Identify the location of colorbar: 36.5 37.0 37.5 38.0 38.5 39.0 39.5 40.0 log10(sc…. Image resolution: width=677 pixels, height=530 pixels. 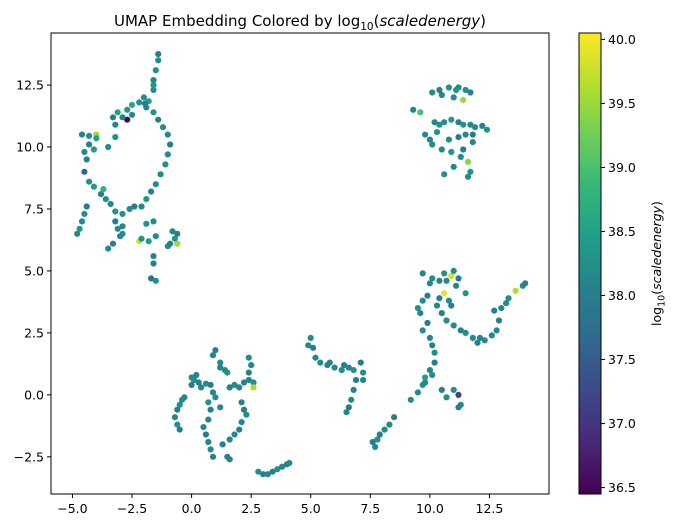
(623, 263).